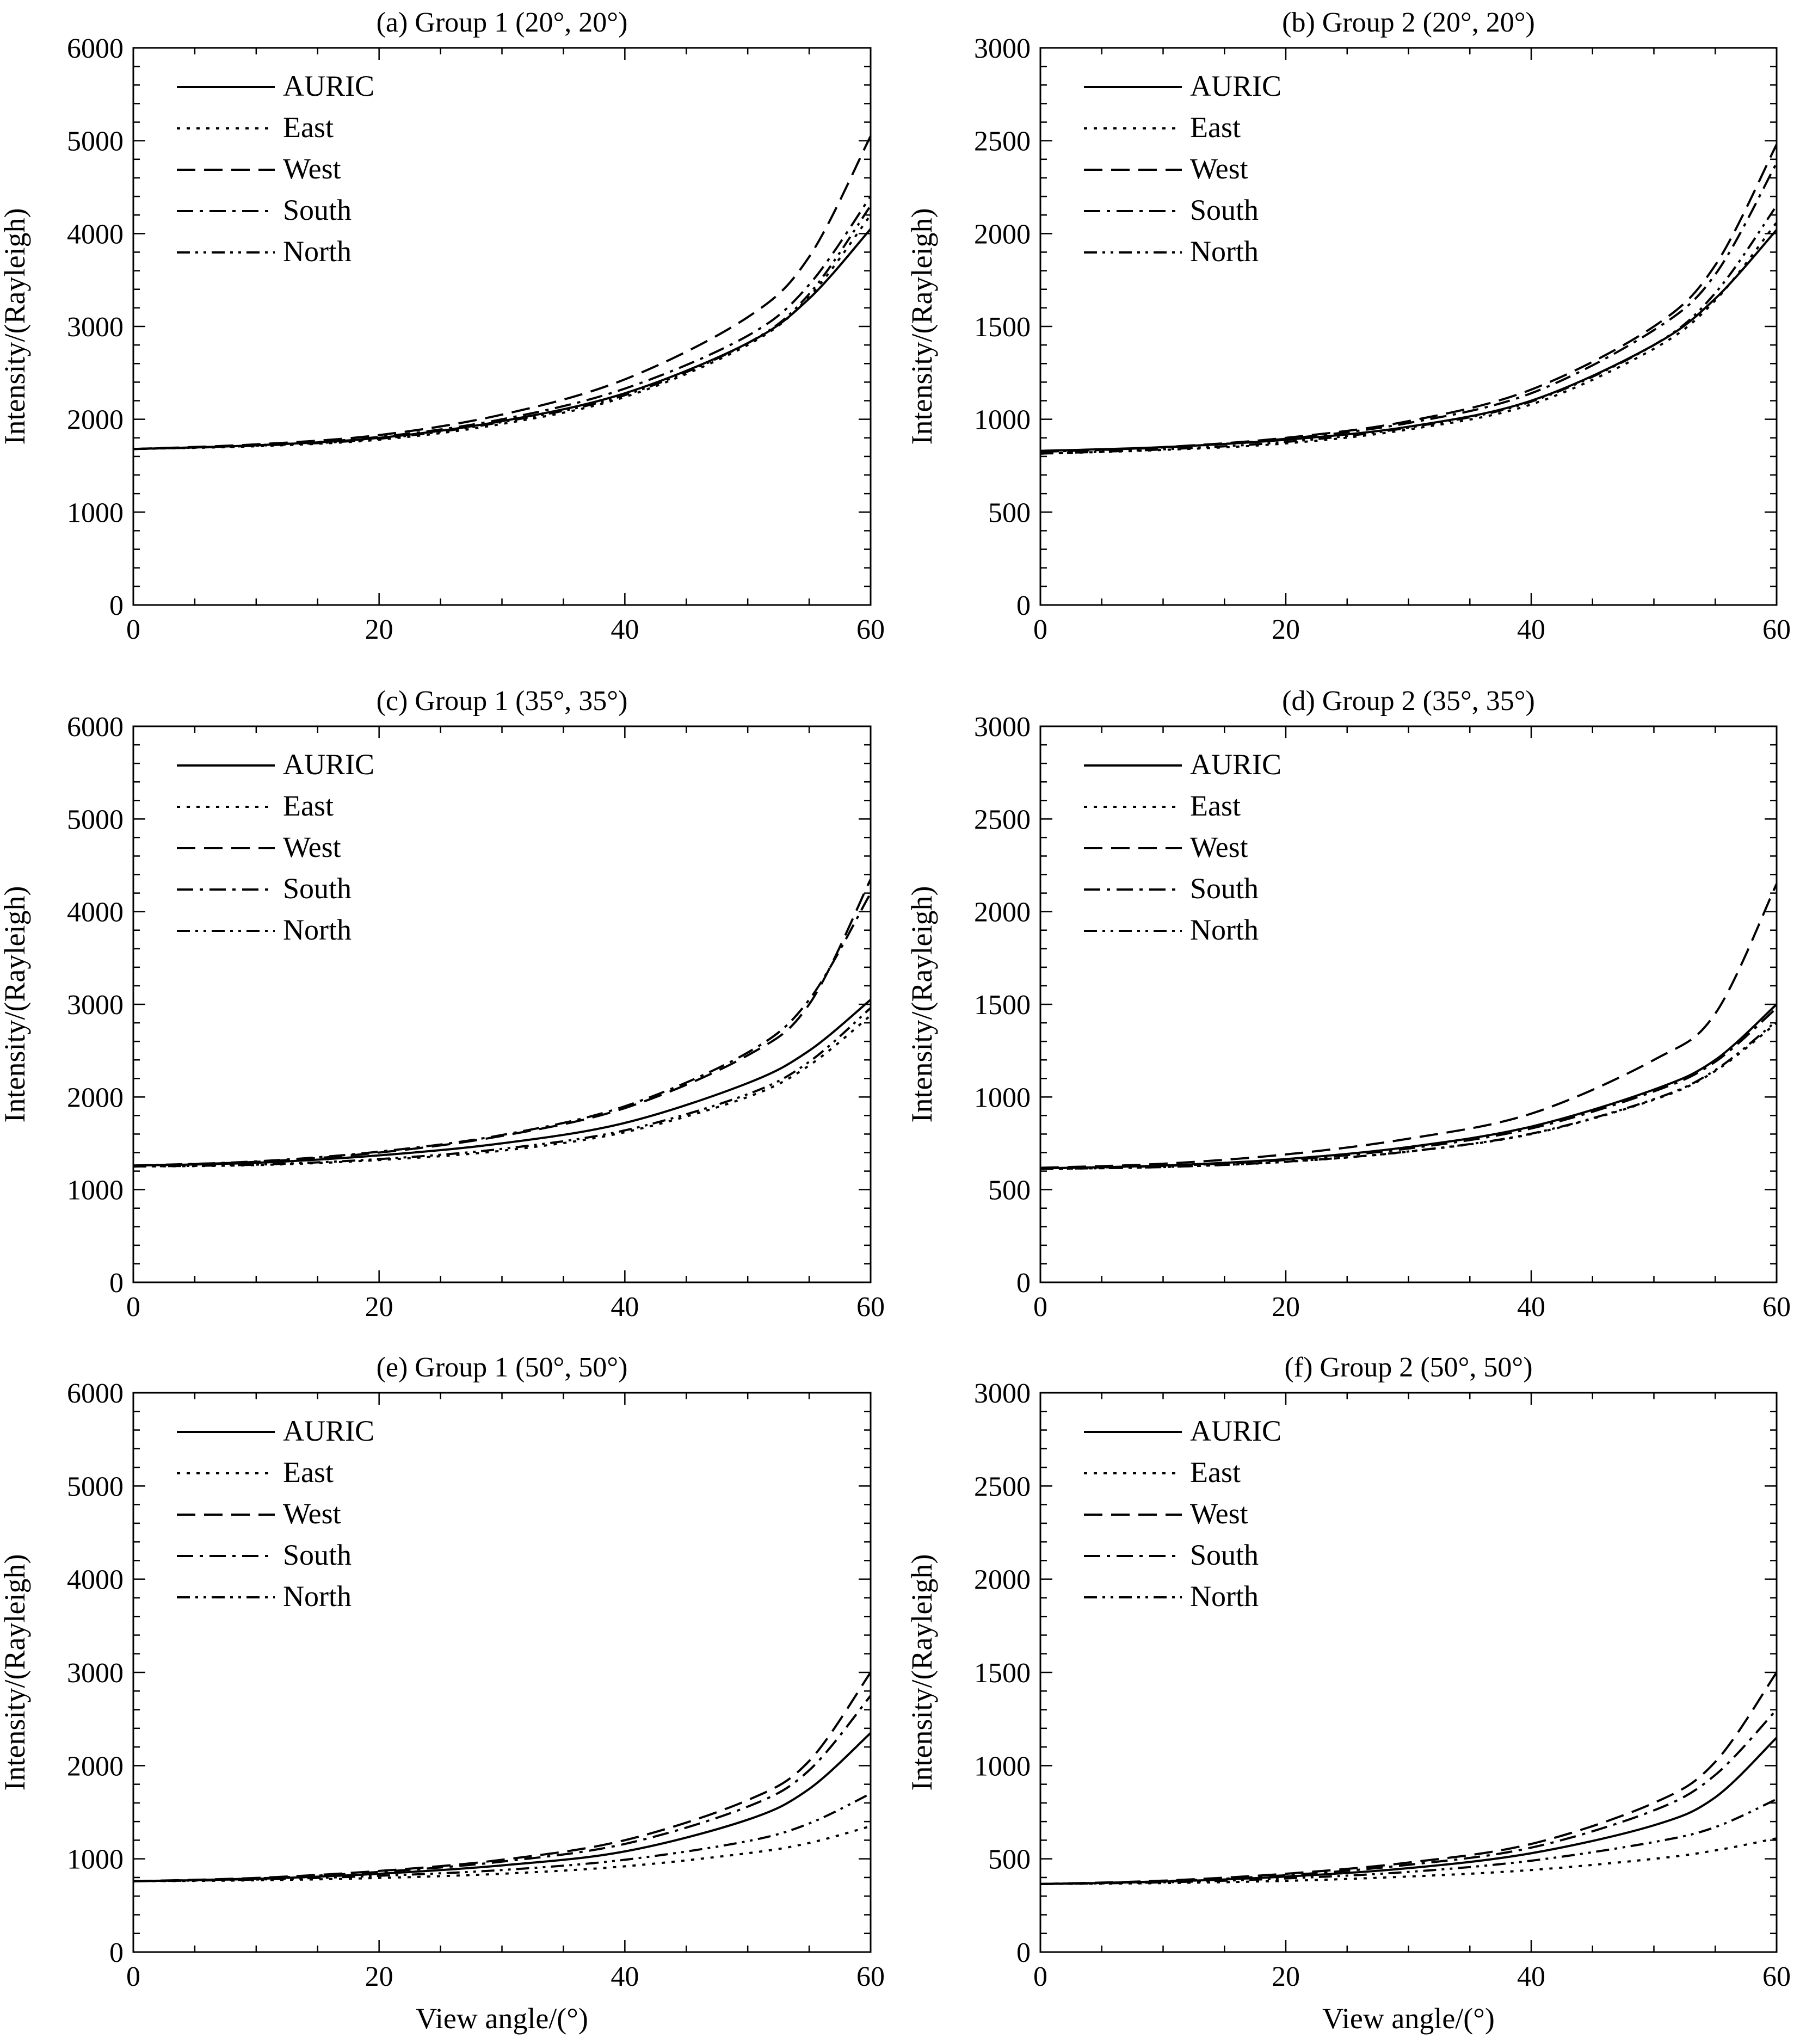  I want to click on panel-title: (e) Group 1 (50°, 50°), so click(503, 1367).